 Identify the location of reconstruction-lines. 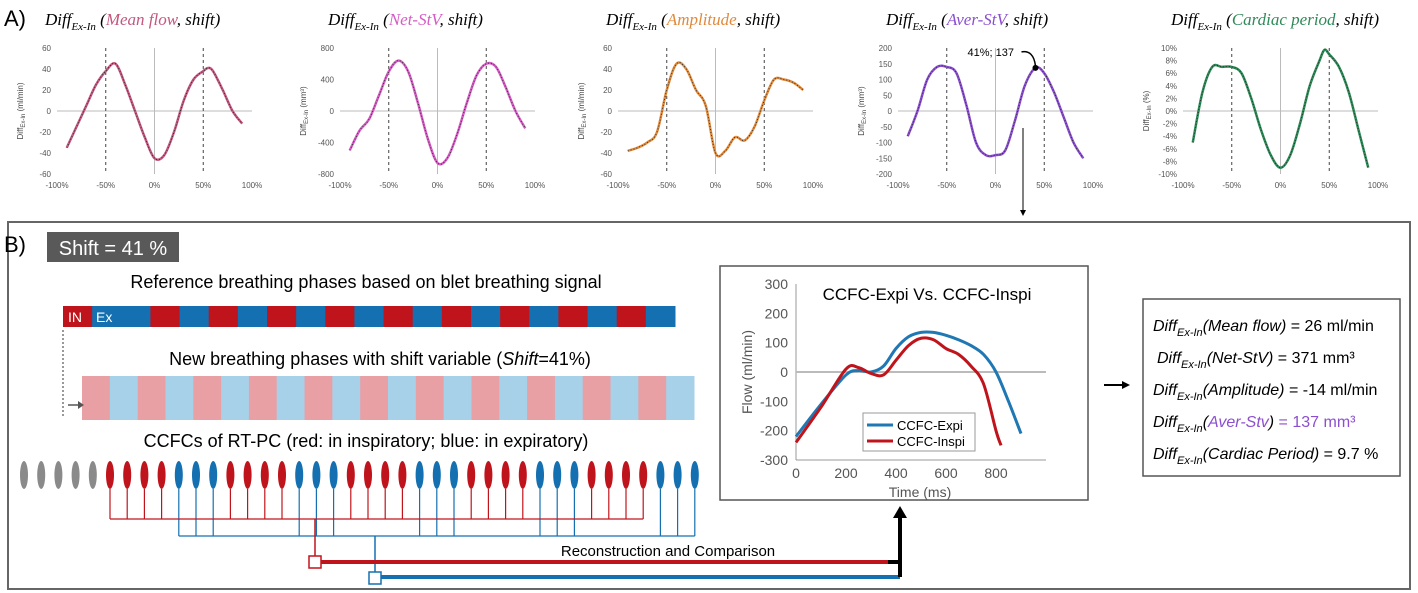
(607, 545).